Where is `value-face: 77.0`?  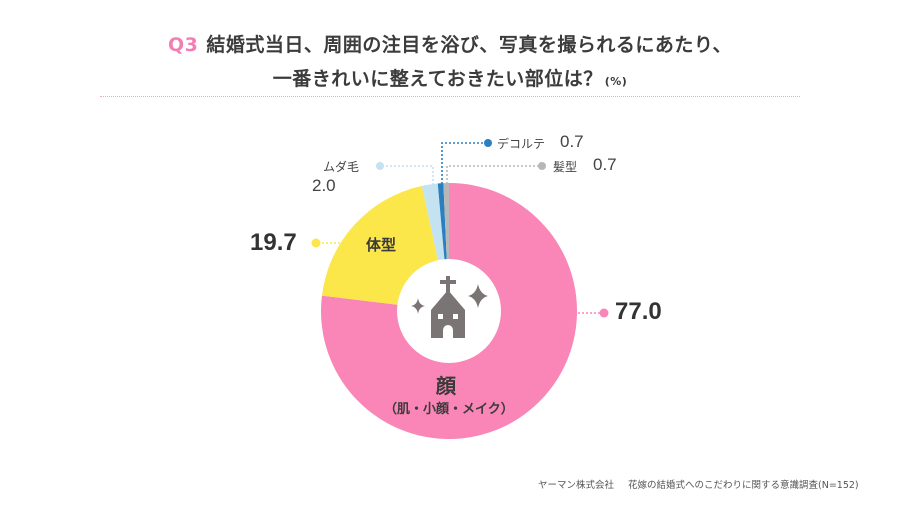
value-face: 77.0 is located at coordinates (638, 311).